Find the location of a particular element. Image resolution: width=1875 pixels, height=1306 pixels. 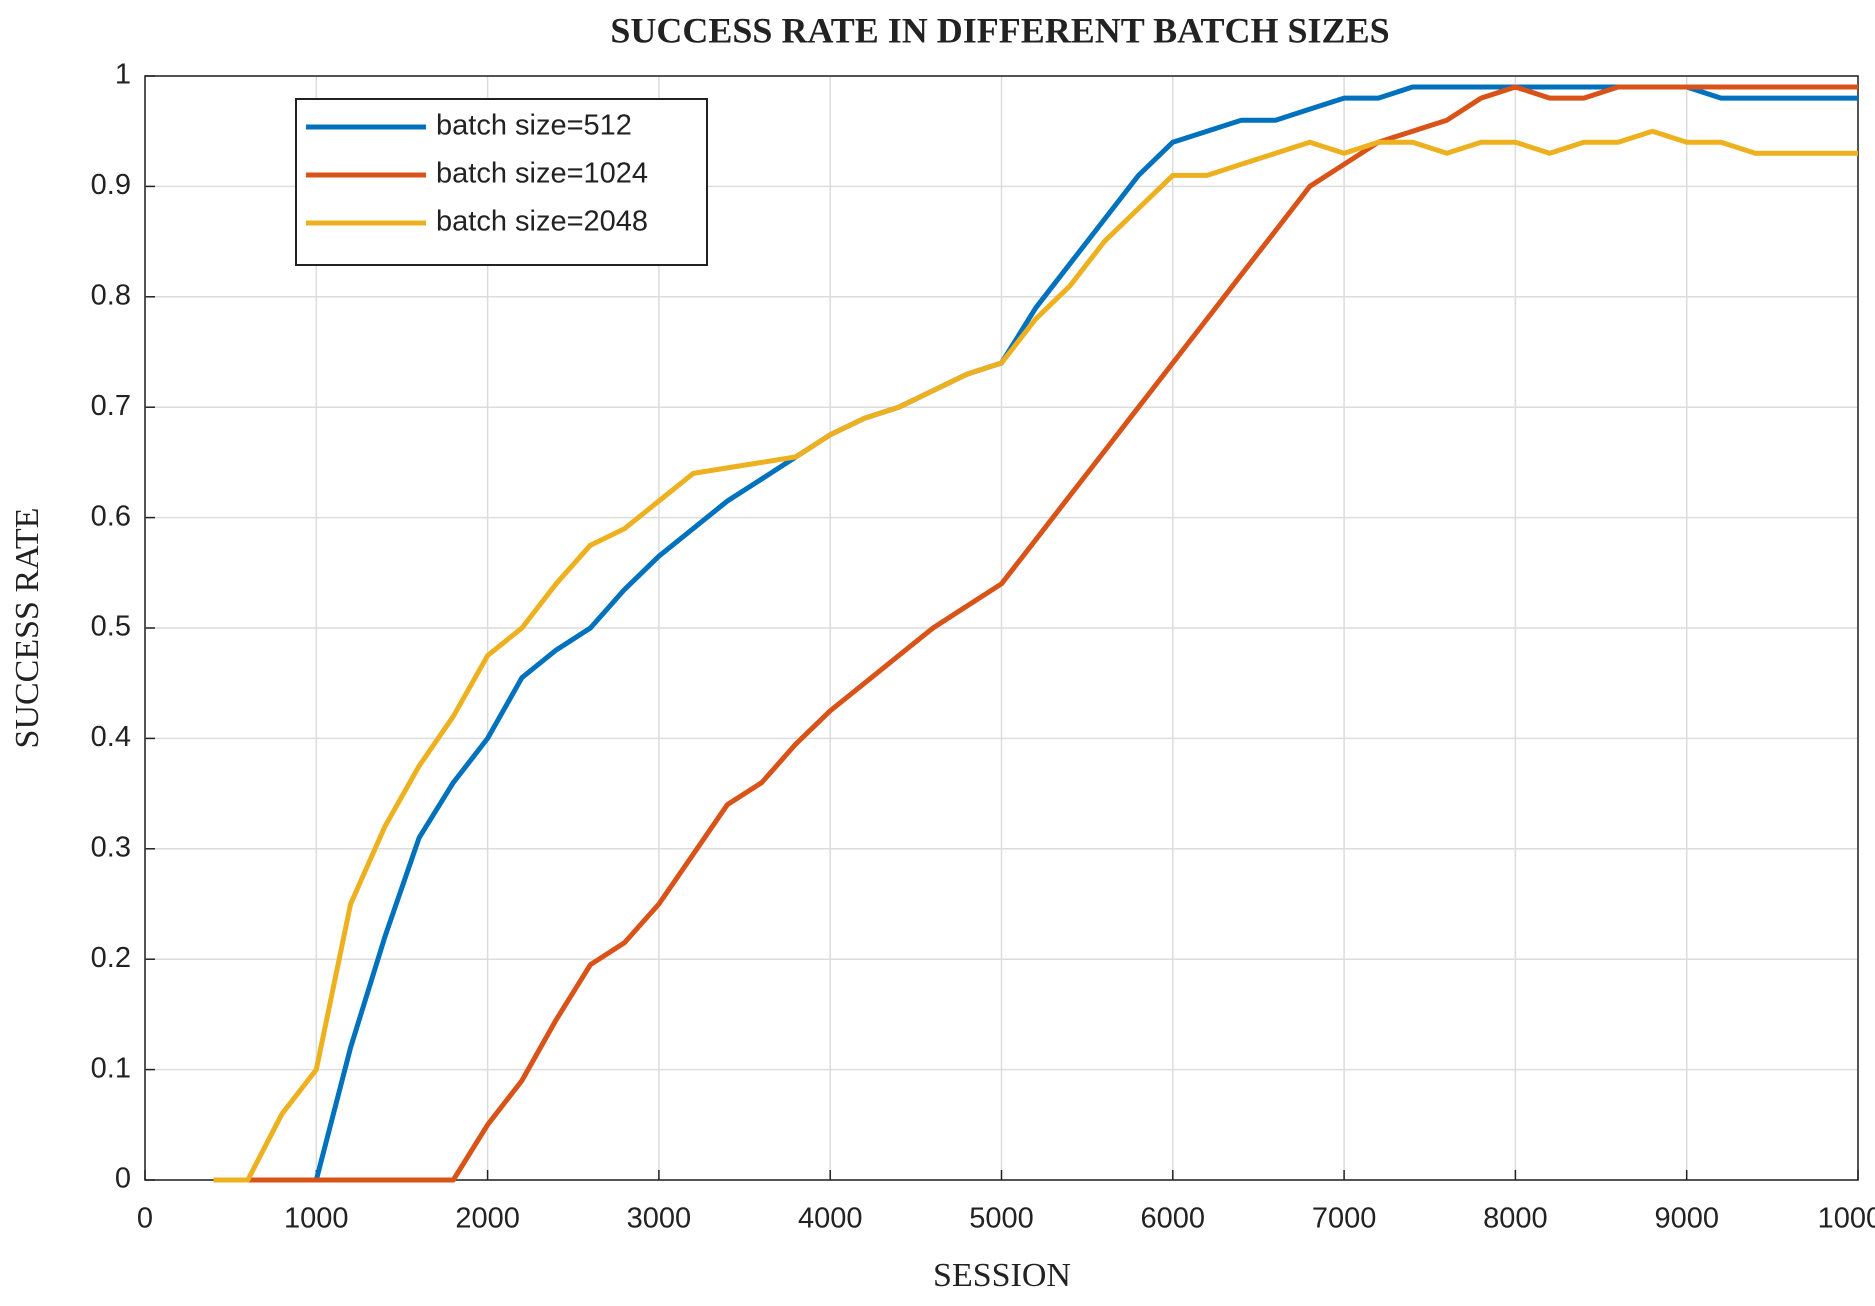

x-tick-label: 10000 is located at coordinates (1846, 1219).